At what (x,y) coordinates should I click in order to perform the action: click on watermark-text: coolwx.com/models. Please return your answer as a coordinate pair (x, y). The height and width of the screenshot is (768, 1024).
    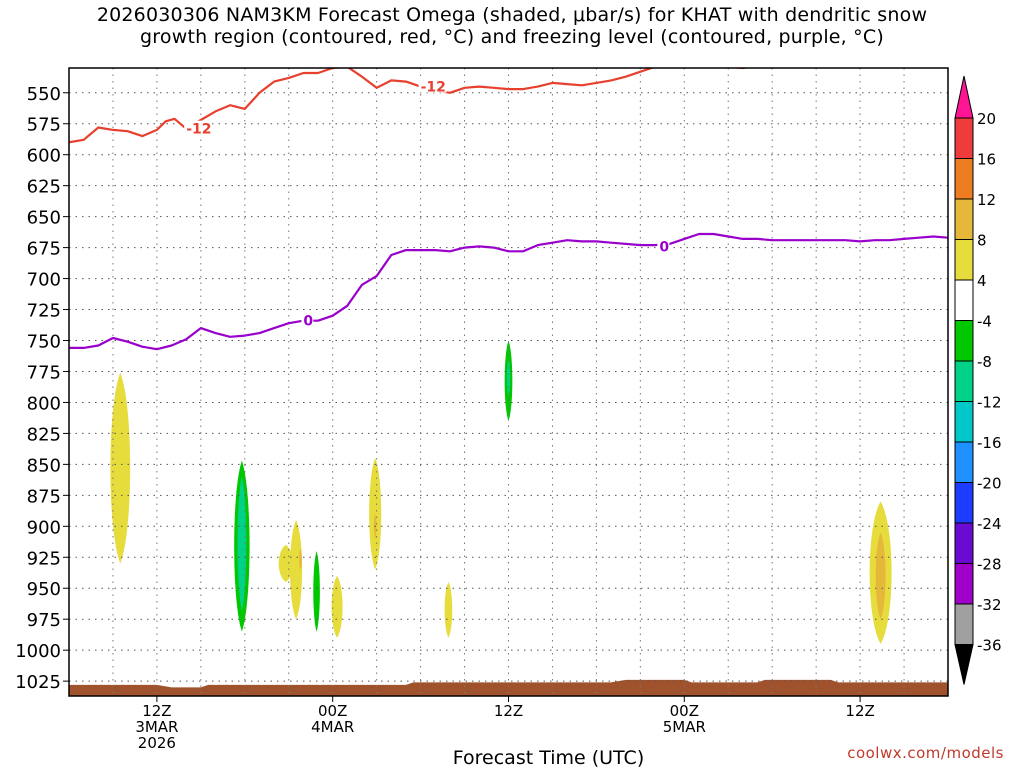
    Looking at the image, I should click on (925, 753).